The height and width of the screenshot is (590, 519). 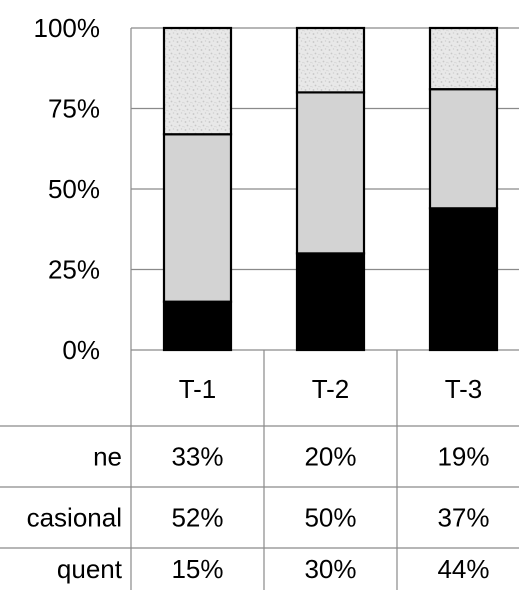 What do you see at coordinates (463, 569) in the screenshot?
I see `data-table-value: 44%` at bounding box center [463, 569].